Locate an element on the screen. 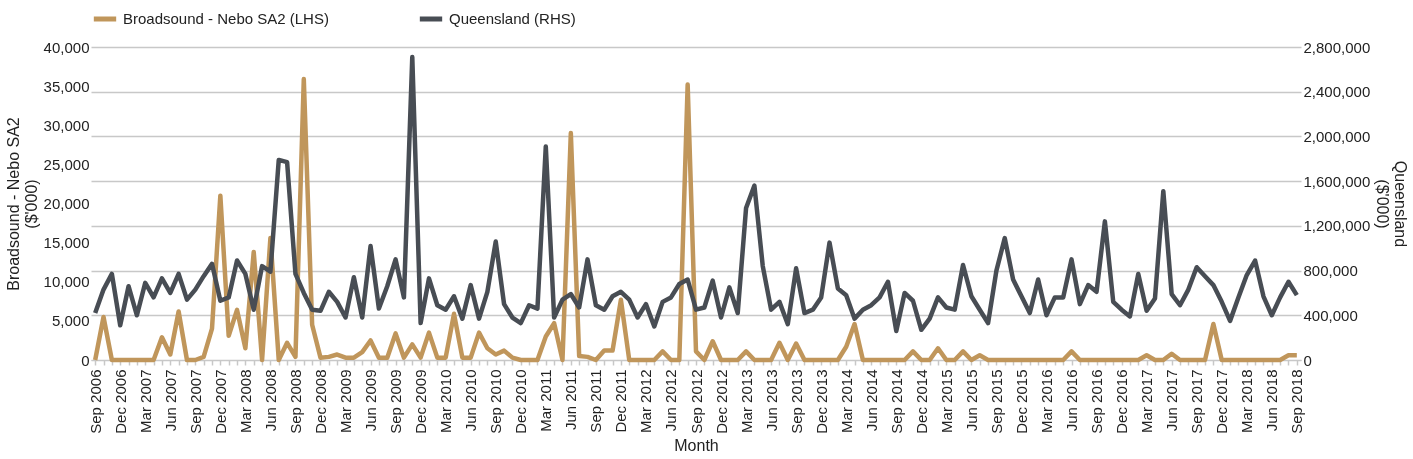 The height and width of the screenshot is (459, 1413). y2-tick-label: 400,000 is located at coordinates (1330, 315).